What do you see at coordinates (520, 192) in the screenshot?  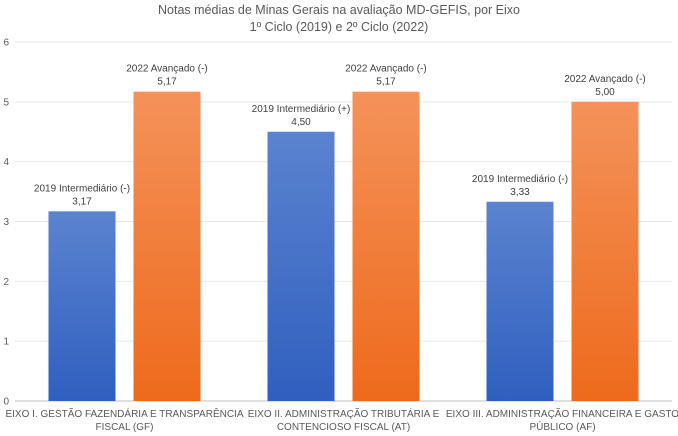 I see `bar-value-label: 3,33` at bounding box center [520, 192].